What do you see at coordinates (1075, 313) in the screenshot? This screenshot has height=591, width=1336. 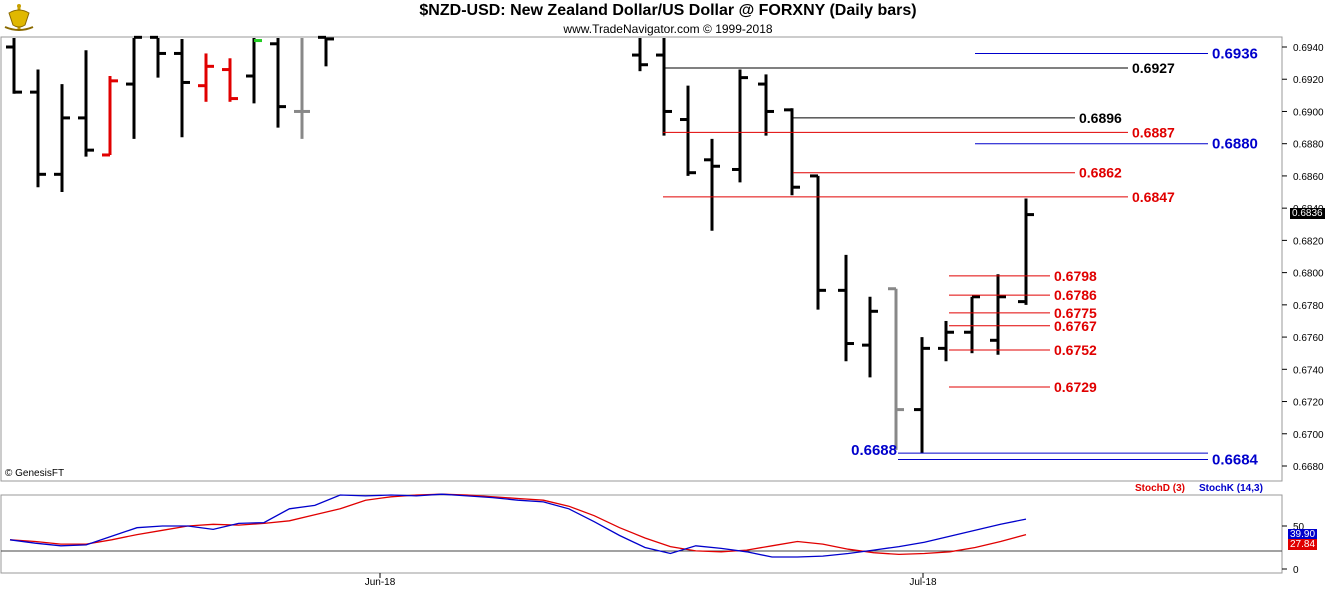 I see `price-level-label: 0.6775` at bounding box center [1075, 313].